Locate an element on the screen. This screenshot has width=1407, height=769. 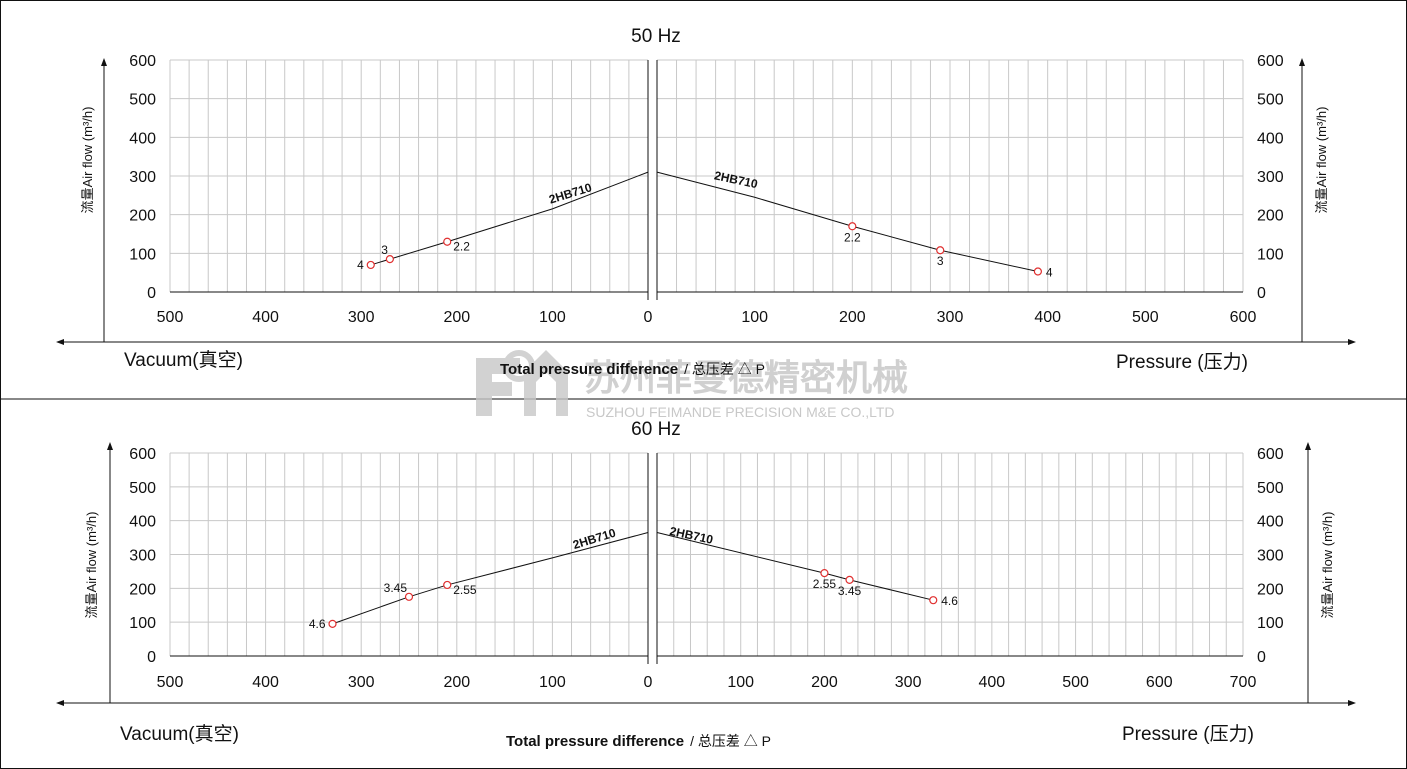
watermark-cn: 苏州菲曼德精密机械 is located at coordinates (746, 377).